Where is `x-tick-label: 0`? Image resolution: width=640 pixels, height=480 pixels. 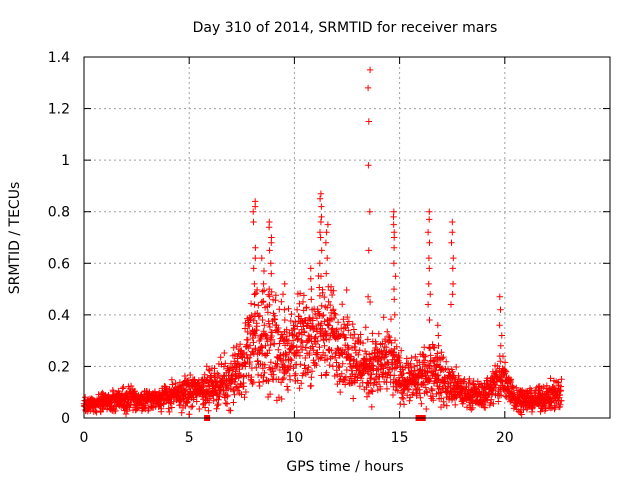 x-tick-label: 0 is located at coordinates (84, 438).